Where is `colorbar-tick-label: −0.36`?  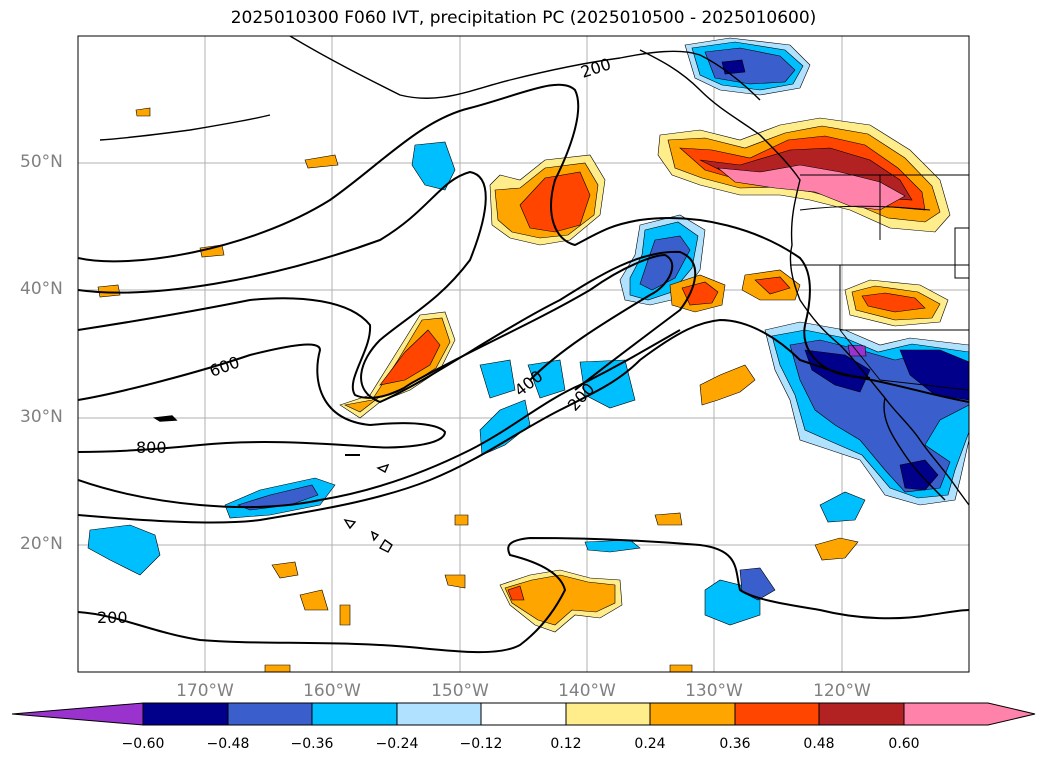
colorbar-tick-label: −0.36 is located at coordinates (312, 744).